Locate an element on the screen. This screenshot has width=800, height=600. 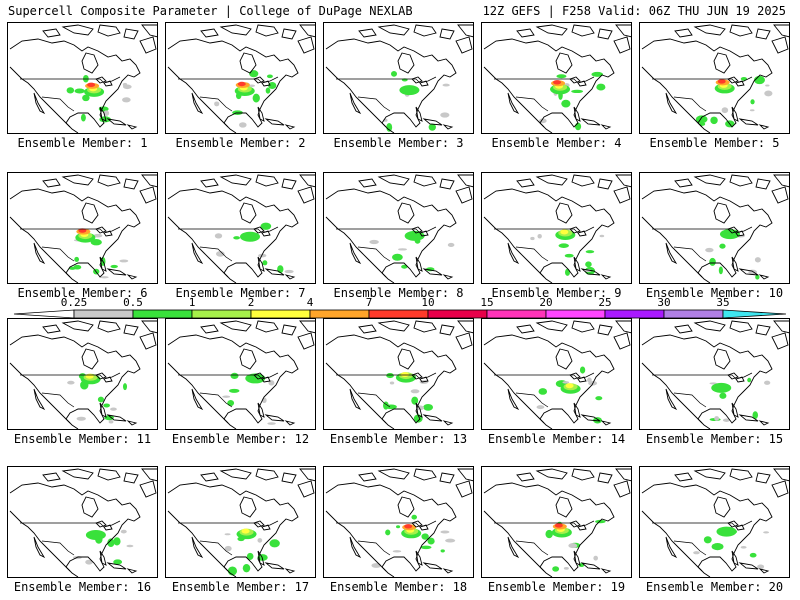
colorbar-tick-label: 0.25 is located at coordinates (74, 302).